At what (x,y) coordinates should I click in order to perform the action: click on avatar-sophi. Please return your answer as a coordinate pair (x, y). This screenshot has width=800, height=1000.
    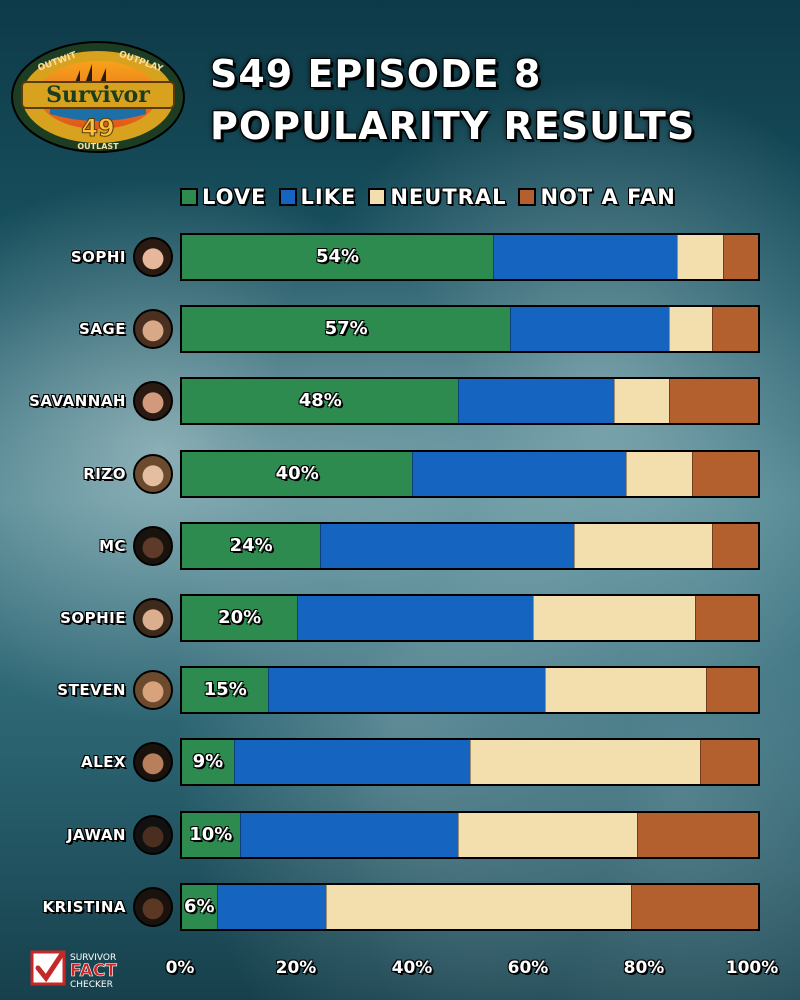
    Looking at the image, I should click on (153, 257).